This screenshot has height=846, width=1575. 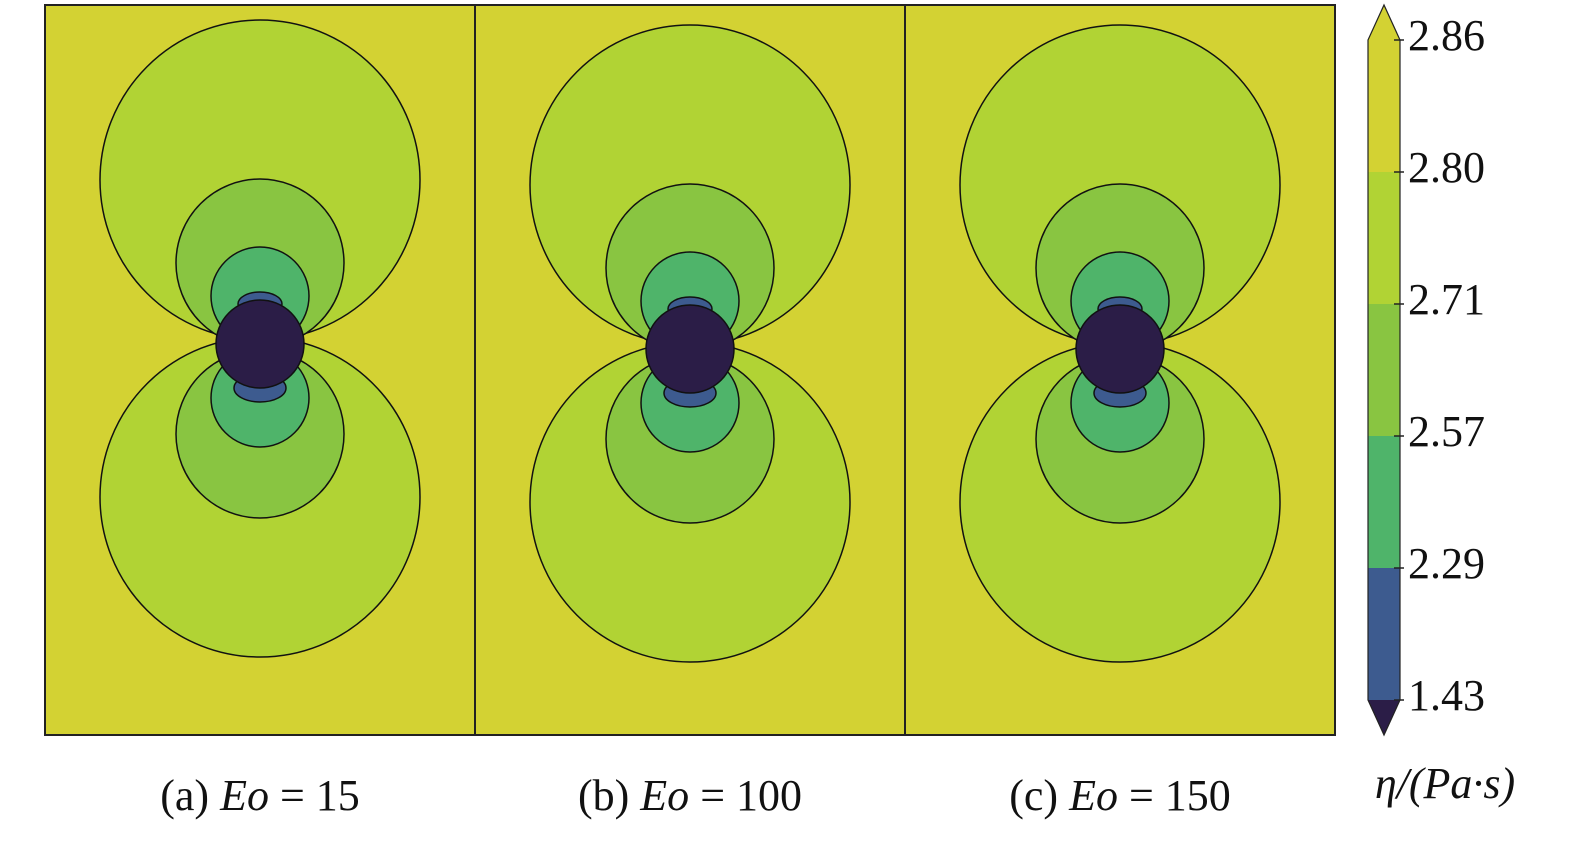 What do you see at coordinates (320, 795) in the screenshot?
I see `caption-value: = 15` at bounding box center [320, 795].